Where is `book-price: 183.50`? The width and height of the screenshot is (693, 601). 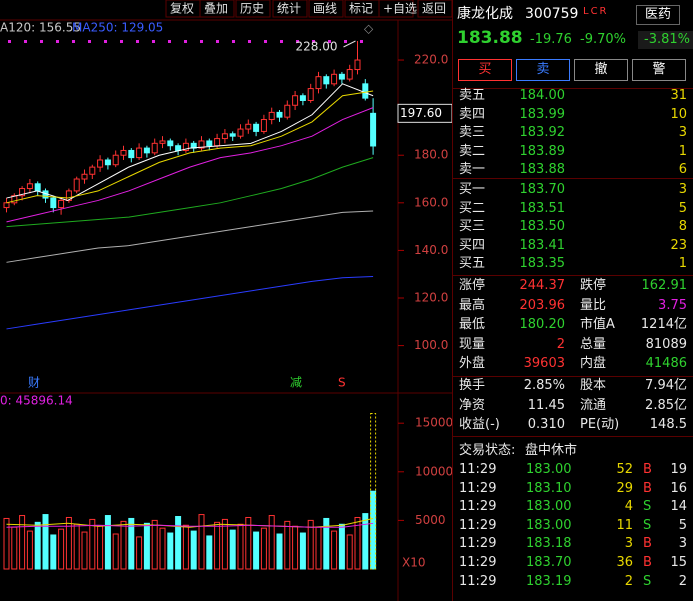 book-price: 183.50 is located at coordinates (542, 227).